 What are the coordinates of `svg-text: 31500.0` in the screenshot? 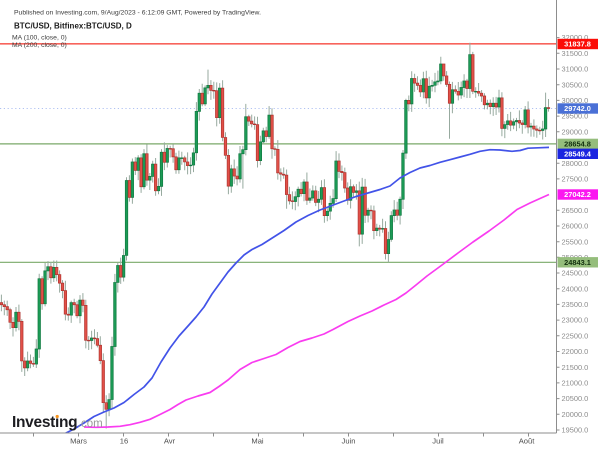 It's located at (575, 53).